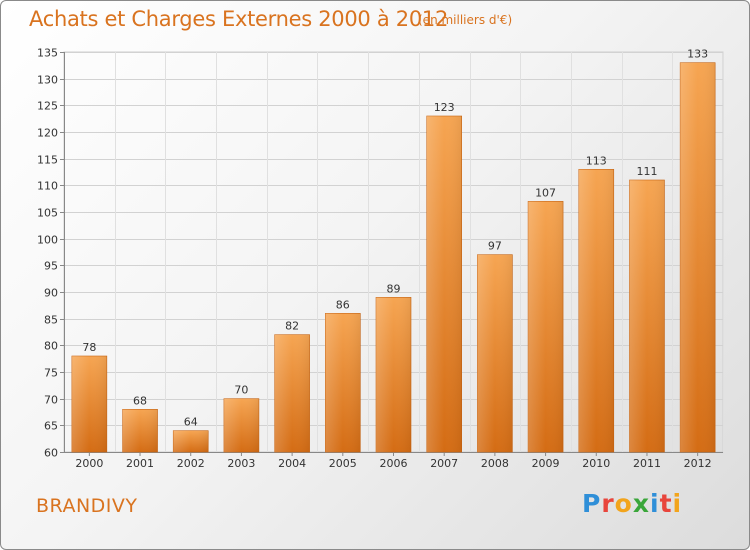 The width and height of the screenshot is (750, 550). I want to click on x-tick-label-2007: 2007, so click(444, 463).